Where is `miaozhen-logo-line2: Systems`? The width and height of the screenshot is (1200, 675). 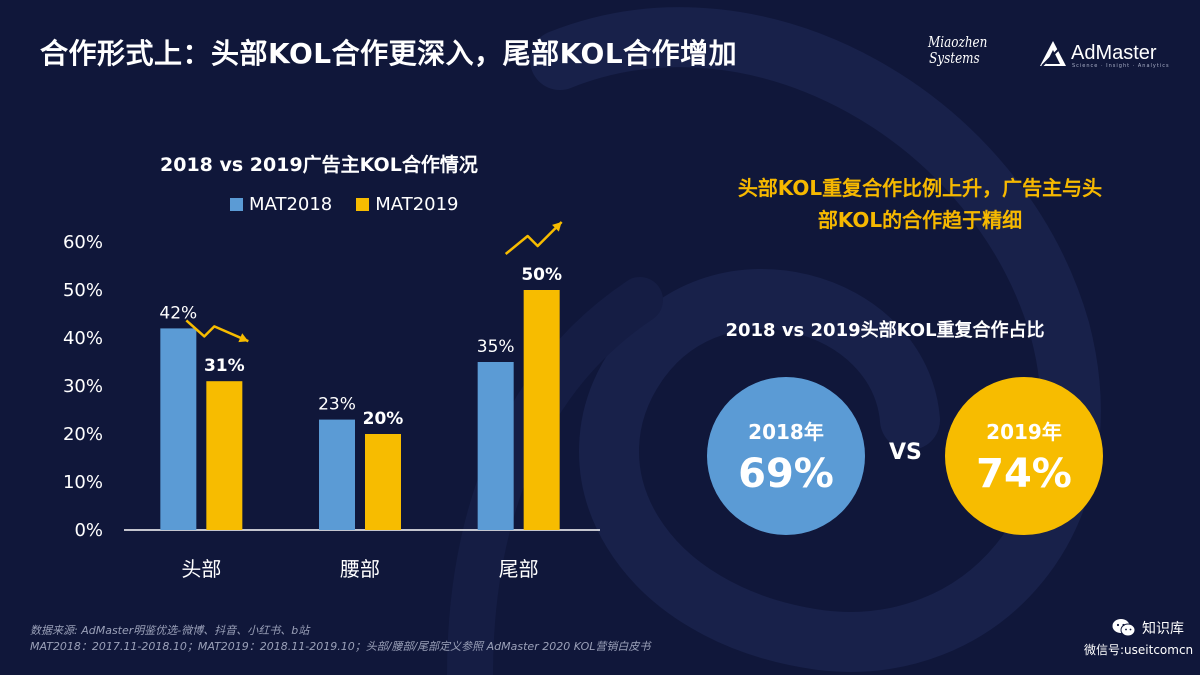
miaozhen-logo-line2: Systems is located at coordinates (954, 58).